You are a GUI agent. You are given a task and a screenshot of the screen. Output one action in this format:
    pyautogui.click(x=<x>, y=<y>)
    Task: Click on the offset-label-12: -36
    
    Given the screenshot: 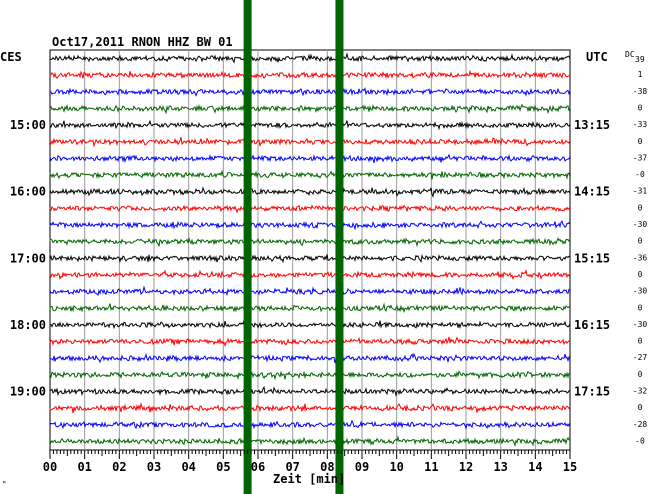 What is the action you would take?
    pyautogui.click(x=640, y=257)
    